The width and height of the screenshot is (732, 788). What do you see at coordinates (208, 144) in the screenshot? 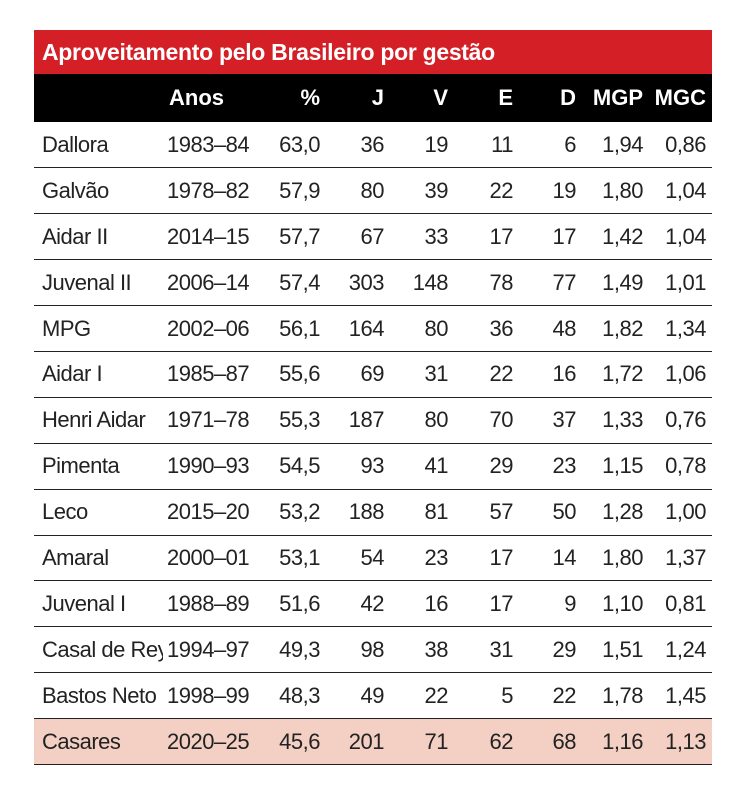
I see `cell-anos: 1983–84` at bounding box center [208, 144].